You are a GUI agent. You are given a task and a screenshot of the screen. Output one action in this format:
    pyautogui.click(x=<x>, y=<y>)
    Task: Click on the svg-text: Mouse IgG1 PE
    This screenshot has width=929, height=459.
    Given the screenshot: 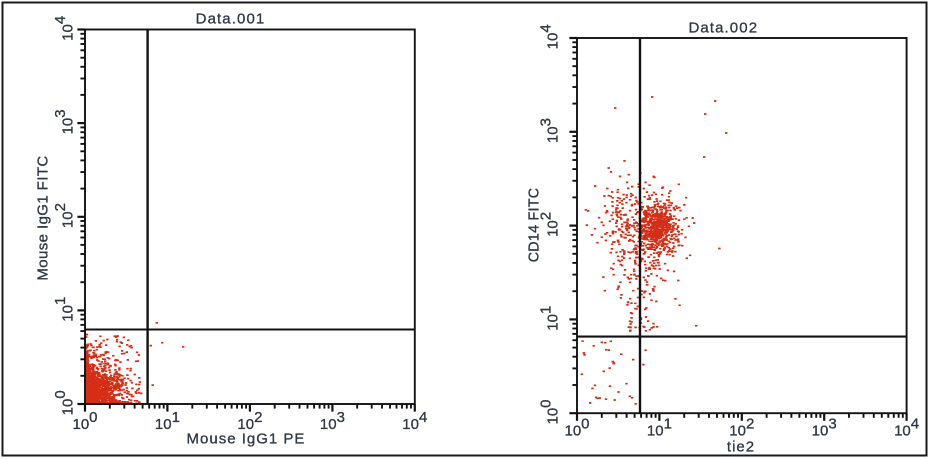 What is the action you would take?
    pyautogui.click(x=246, y=439)
    